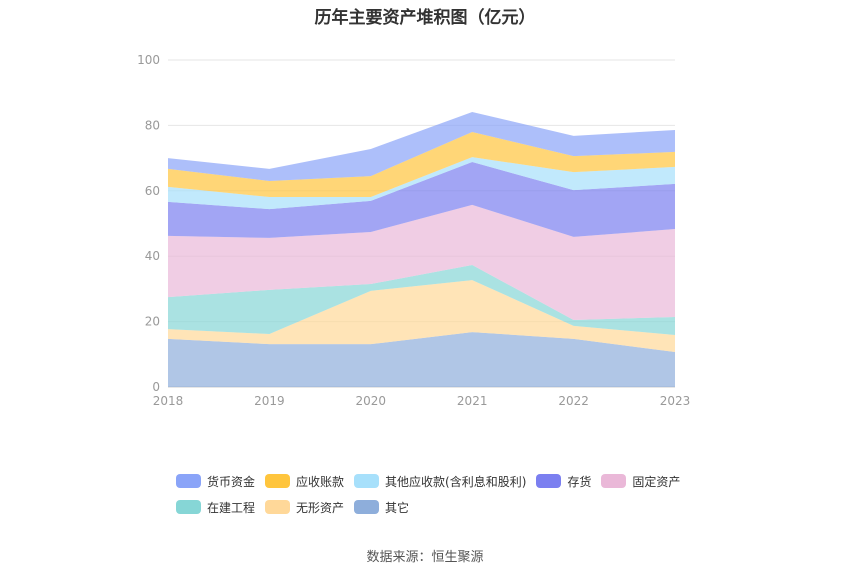 Image resolution: width=850 pixels, height=575 pixels. Describe the element at coordinates (456, 481) in the screenshot. I see `legend-label: 其他应收款(含利息和股利)` at that location.